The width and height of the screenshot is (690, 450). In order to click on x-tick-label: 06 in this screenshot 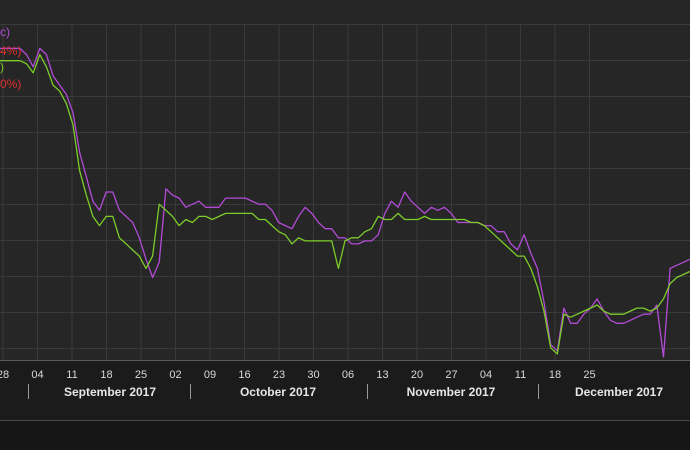, I will do `click(348, 375)`.